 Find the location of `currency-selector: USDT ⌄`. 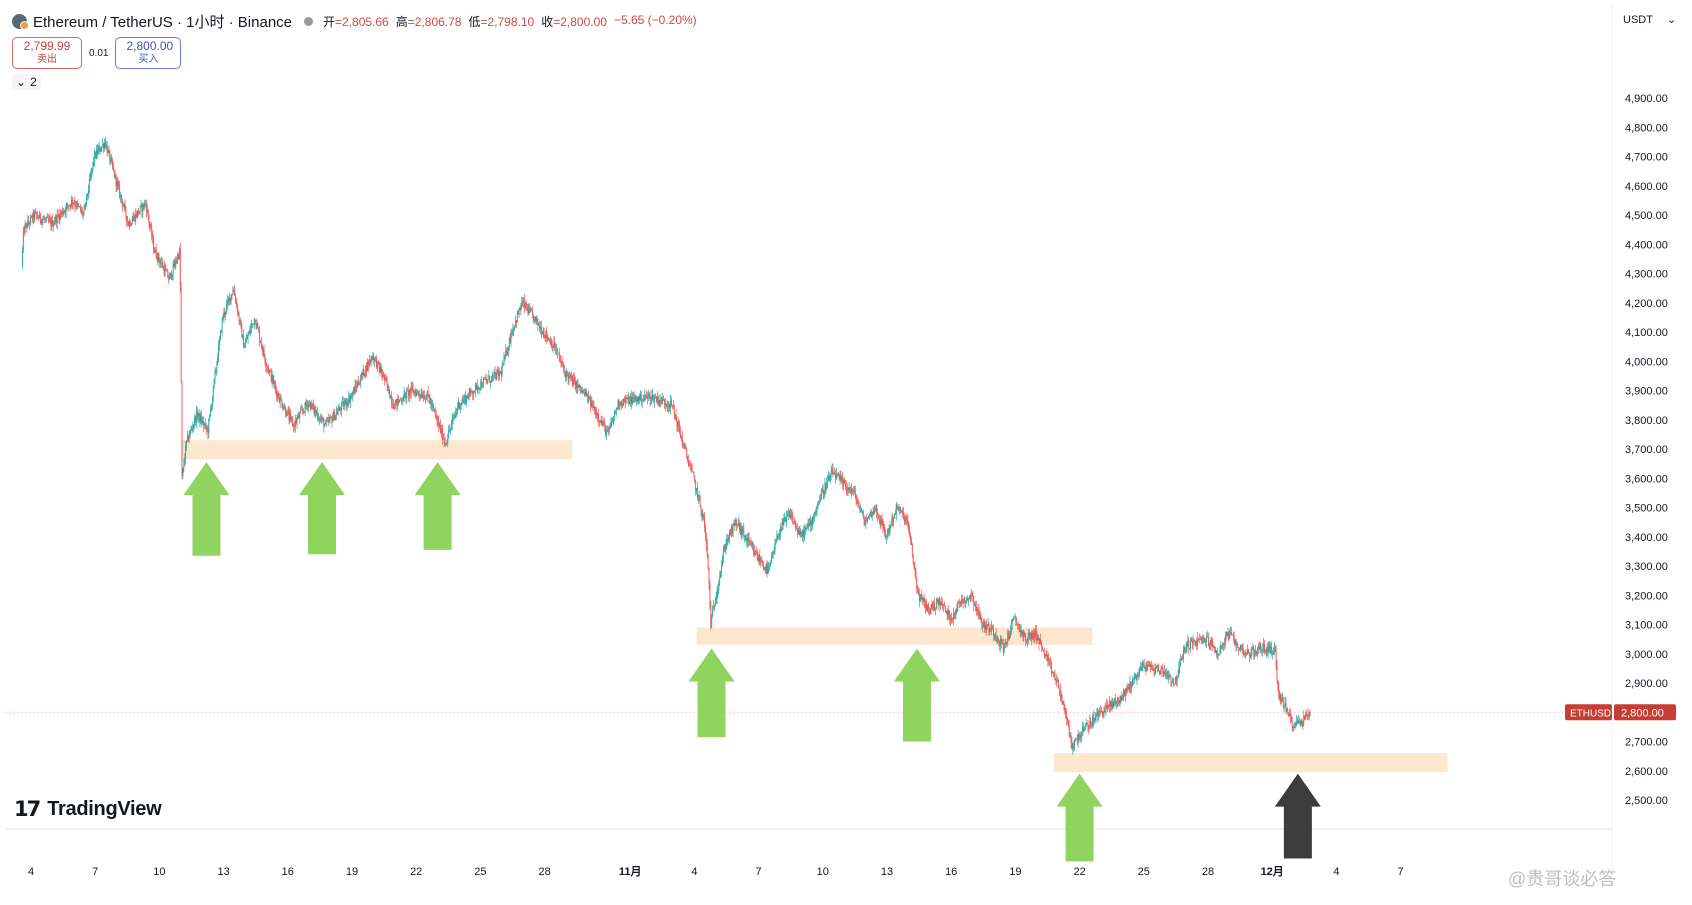

currency-selector: USDT ⌄ is located at coordinates (1649, 20).